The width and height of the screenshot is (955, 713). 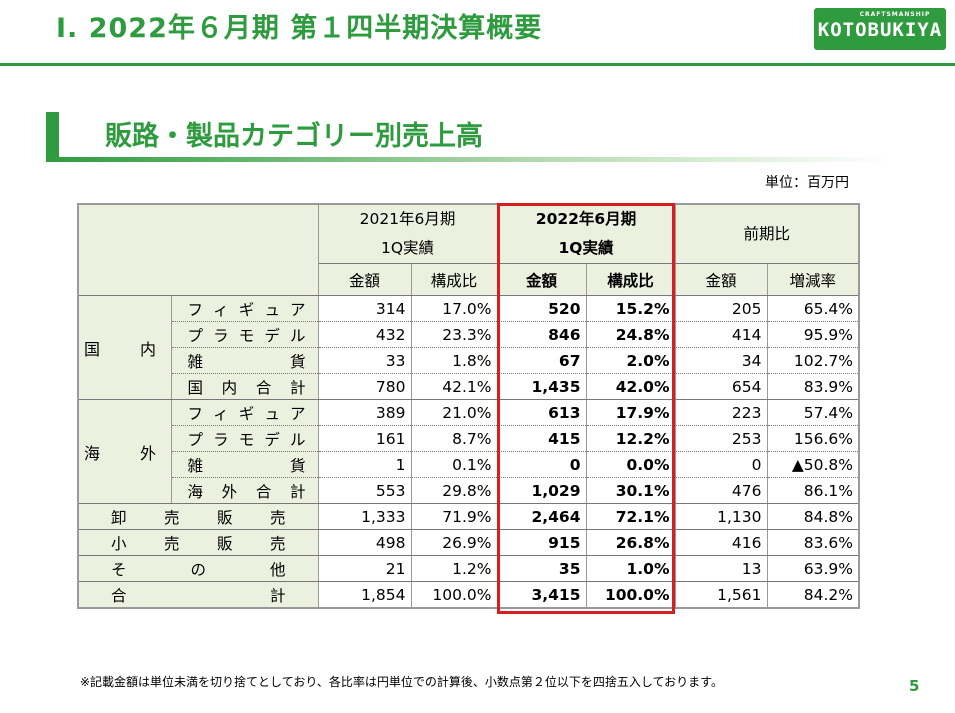 What do you see at coordinates (880, 30) in the screenshot?
I see `logo-wordmark: KOTOBUKIYA` at bounding box center [880, 30].